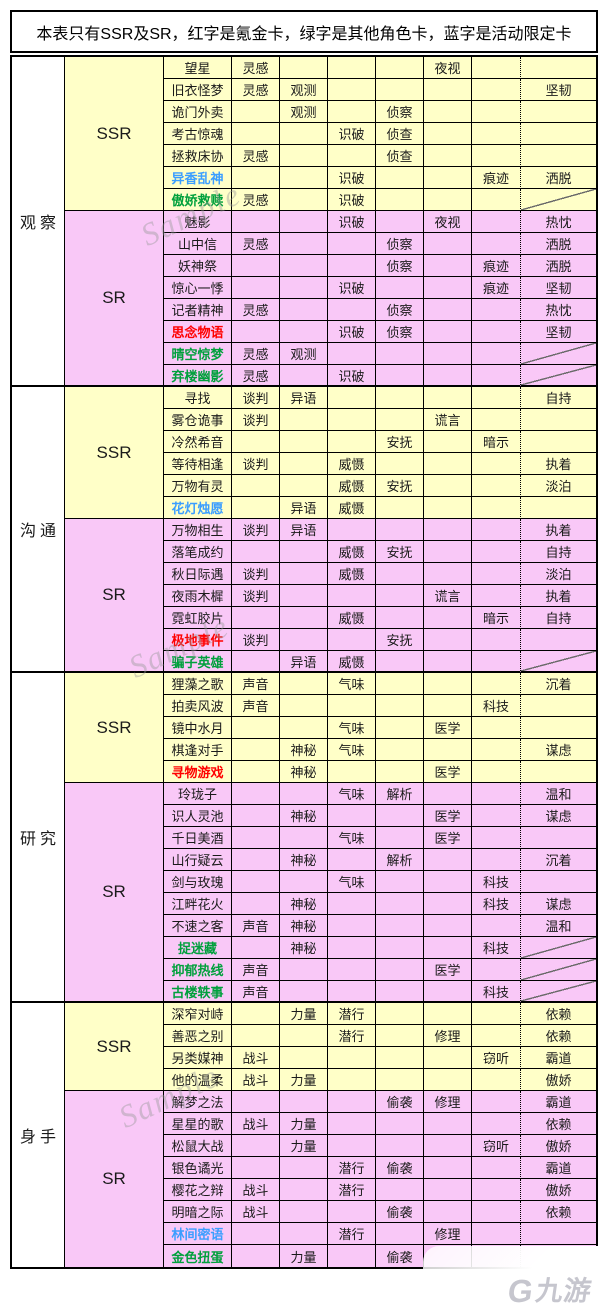  I want to click on trait-cell: 淡泊, so click(558, 486).